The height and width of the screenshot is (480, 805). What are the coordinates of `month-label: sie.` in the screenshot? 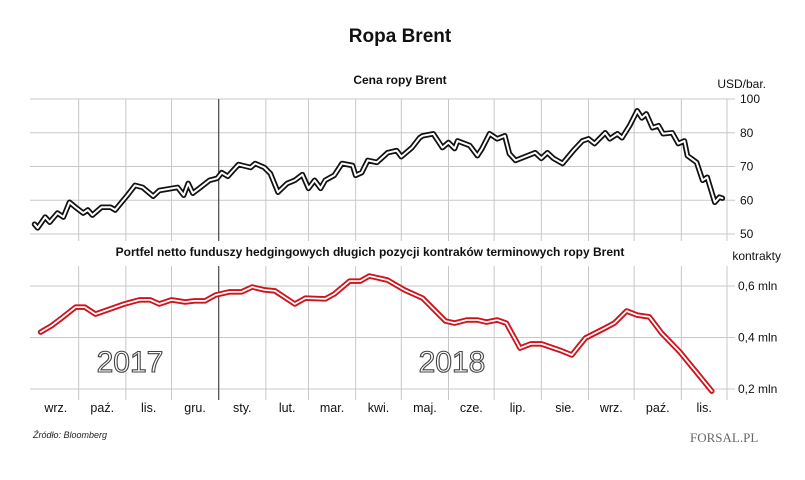 It's located at (564, 408).